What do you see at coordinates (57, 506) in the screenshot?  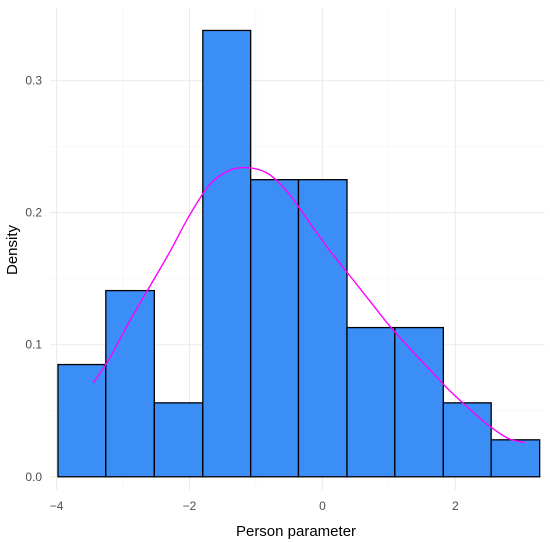 I see `x-tick-label: −4` at bounding box center [57, 506].